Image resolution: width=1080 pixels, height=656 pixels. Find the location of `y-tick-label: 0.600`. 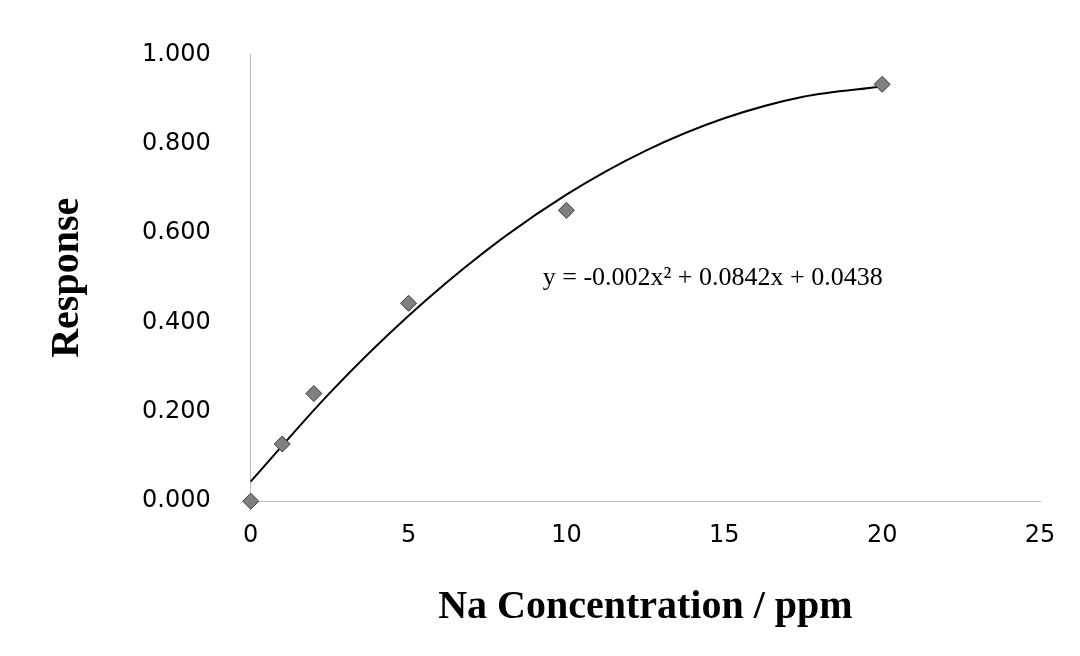

y-tick-label: 0.600 is located at coordinates (176, 231).